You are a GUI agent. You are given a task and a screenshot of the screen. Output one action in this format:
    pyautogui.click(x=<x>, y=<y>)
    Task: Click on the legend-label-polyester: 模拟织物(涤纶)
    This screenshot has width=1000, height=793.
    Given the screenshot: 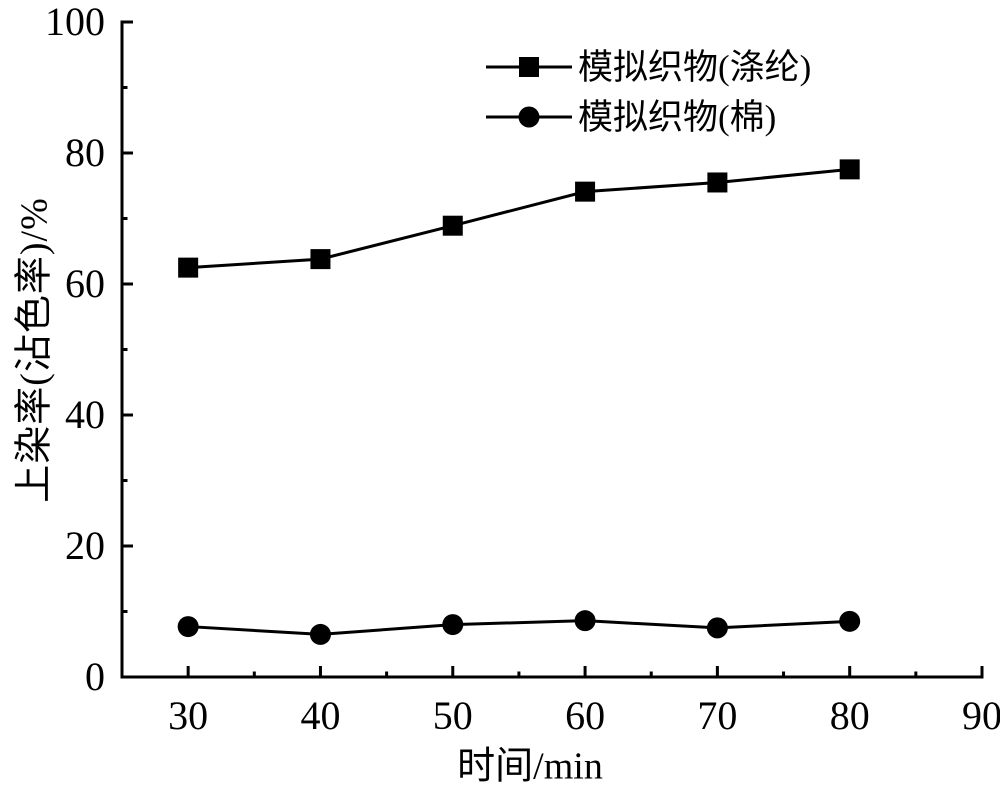 What is the action you would take?
    pyautogui.click(x=695, y=67)
    